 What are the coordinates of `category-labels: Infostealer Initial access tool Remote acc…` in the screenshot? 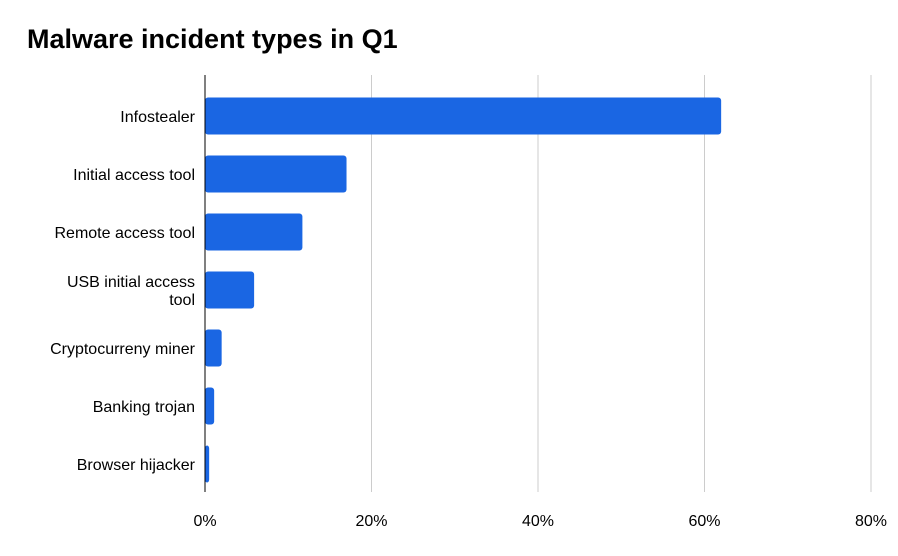 It's located at (123, 291).